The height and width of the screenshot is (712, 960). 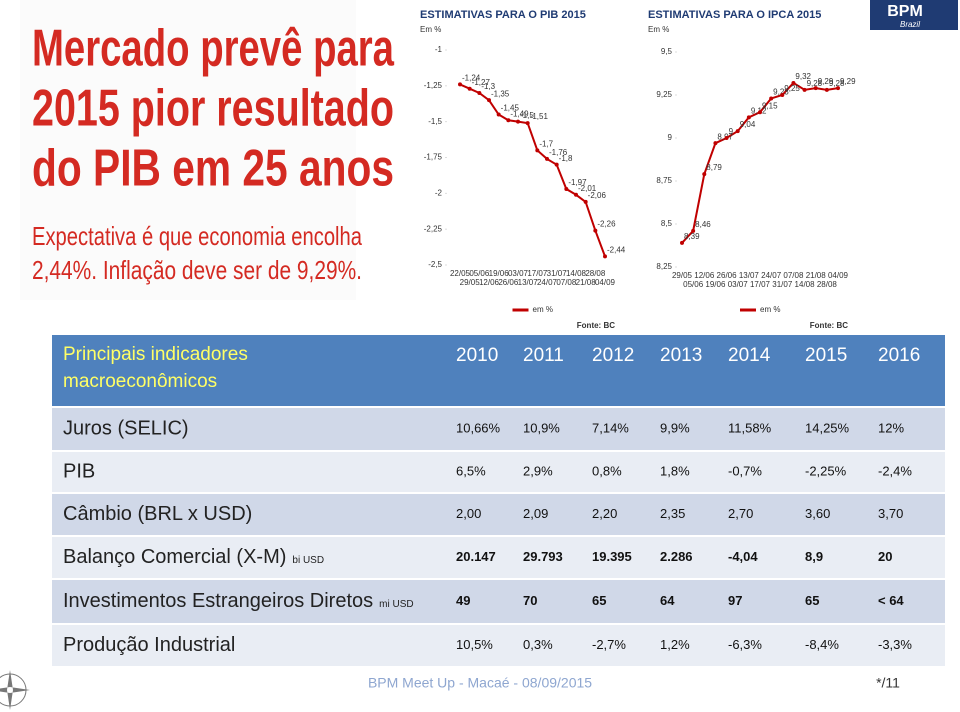 What do you see at coordinates (479, 273) in the screenshot?
I see `x-tick-label: 05/06` at bounding box center [479, 273].